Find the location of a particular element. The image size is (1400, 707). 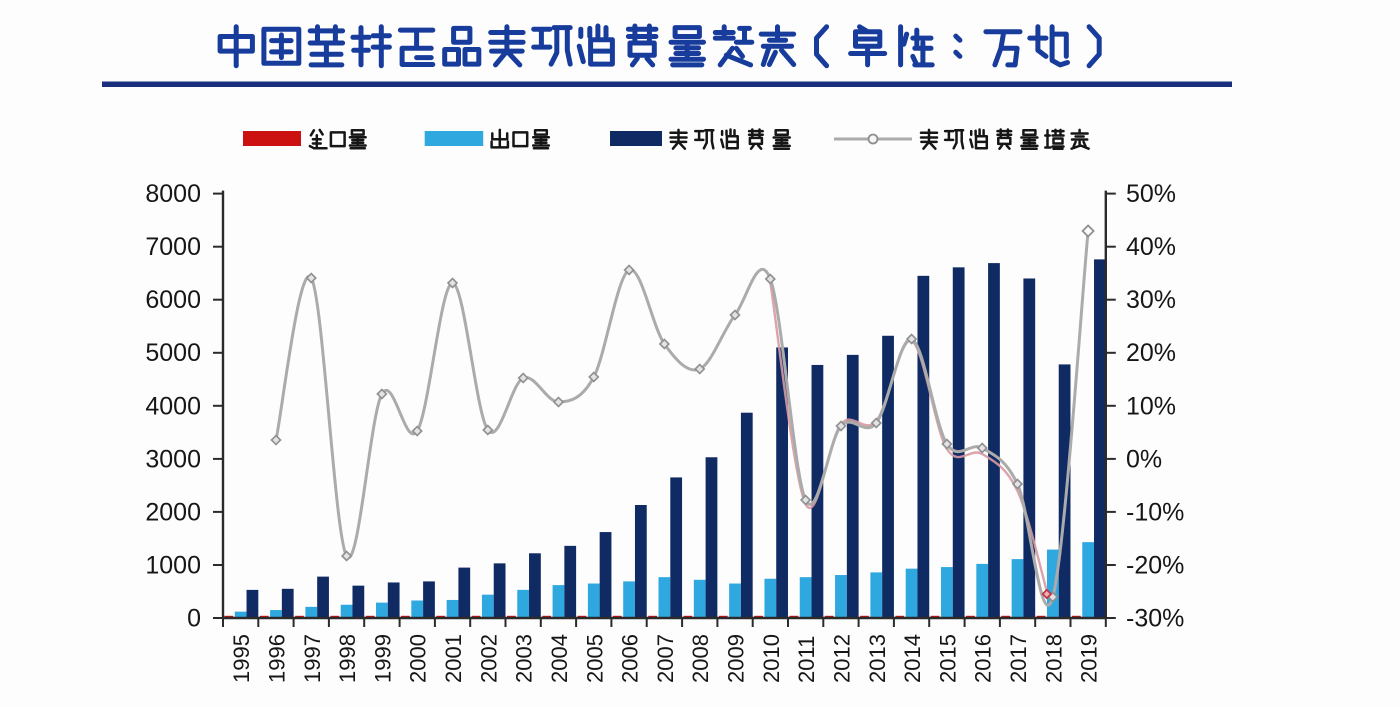

svg-text: 2002 is located at coordinates (488, 658).